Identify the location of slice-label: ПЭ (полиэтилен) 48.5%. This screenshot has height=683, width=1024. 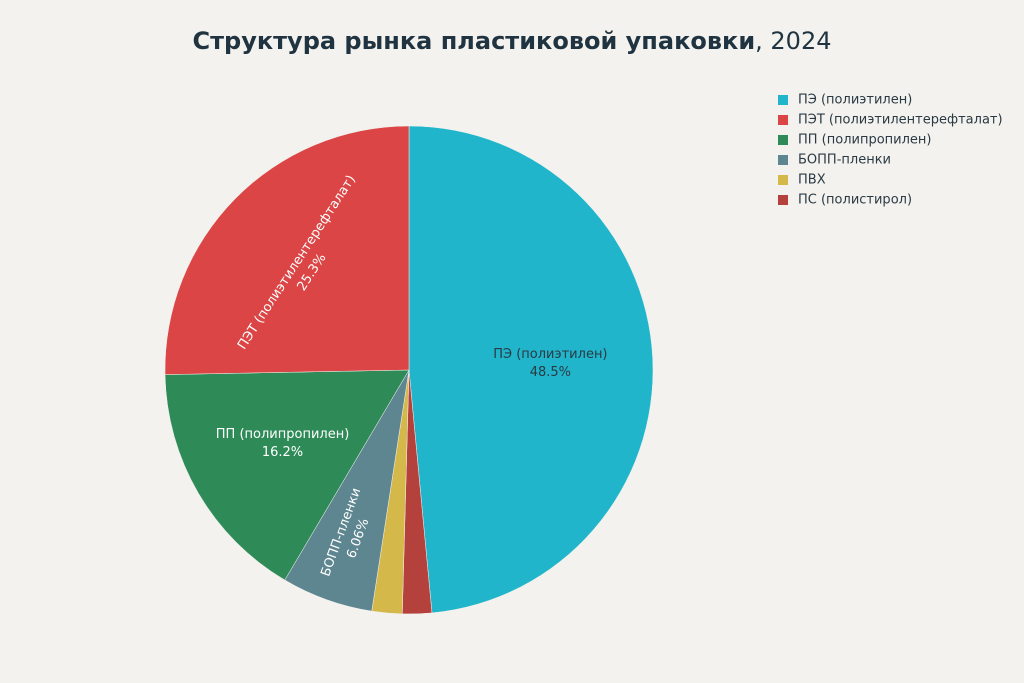
(550, 363).